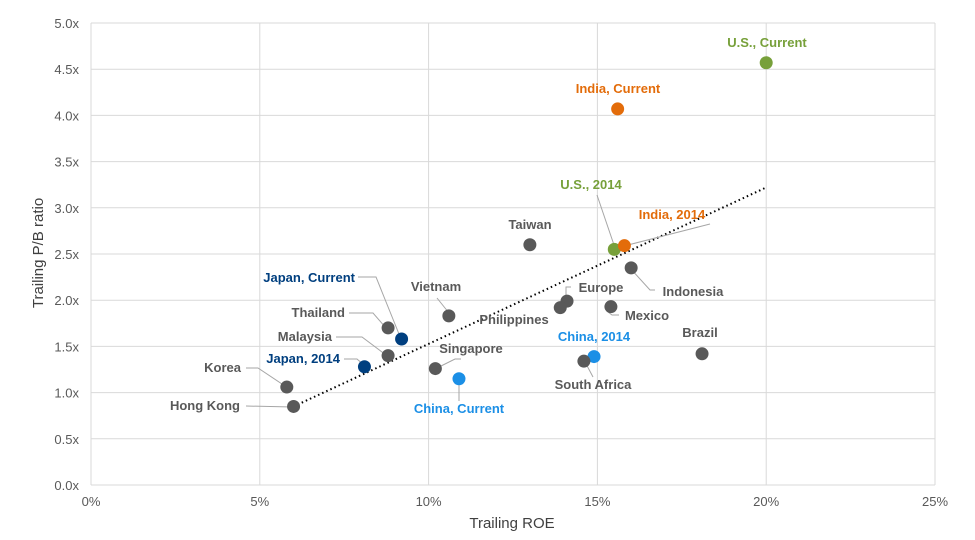 Image resolution: width=975 pixels, height=540 pixels. What do you see at coordinates (66, 162) in the screenshot?
I see `y-tick-label: 3.5x` at bounding box center [66, 162].